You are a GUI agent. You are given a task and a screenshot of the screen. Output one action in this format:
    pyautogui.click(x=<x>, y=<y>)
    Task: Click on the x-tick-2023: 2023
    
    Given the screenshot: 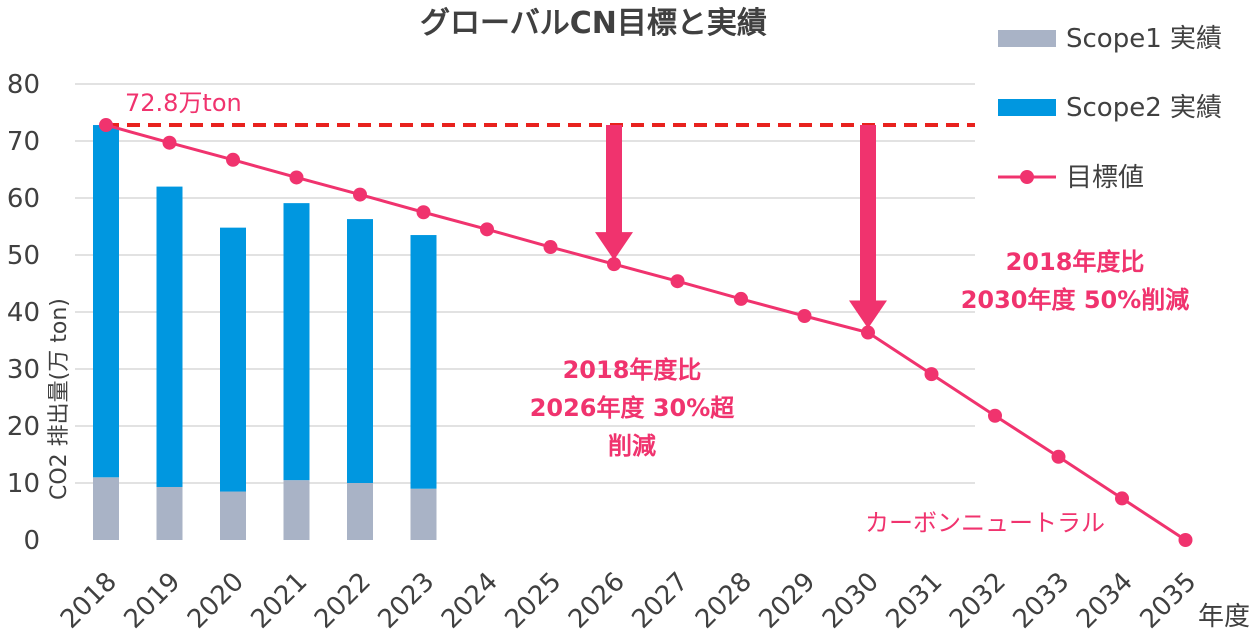 What is the action you would take?
    pyautogui.click(x=406, y=601)
    